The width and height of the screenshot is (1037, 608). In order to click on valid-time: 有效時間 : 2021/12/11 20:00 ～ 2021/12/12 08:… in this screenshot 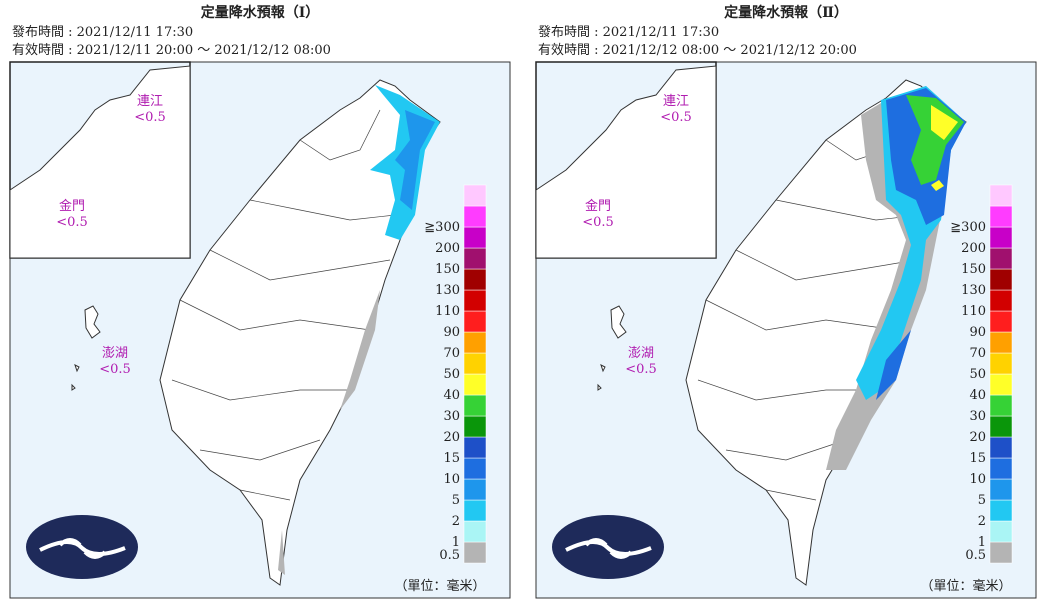, I will do `click(171, 50)`.